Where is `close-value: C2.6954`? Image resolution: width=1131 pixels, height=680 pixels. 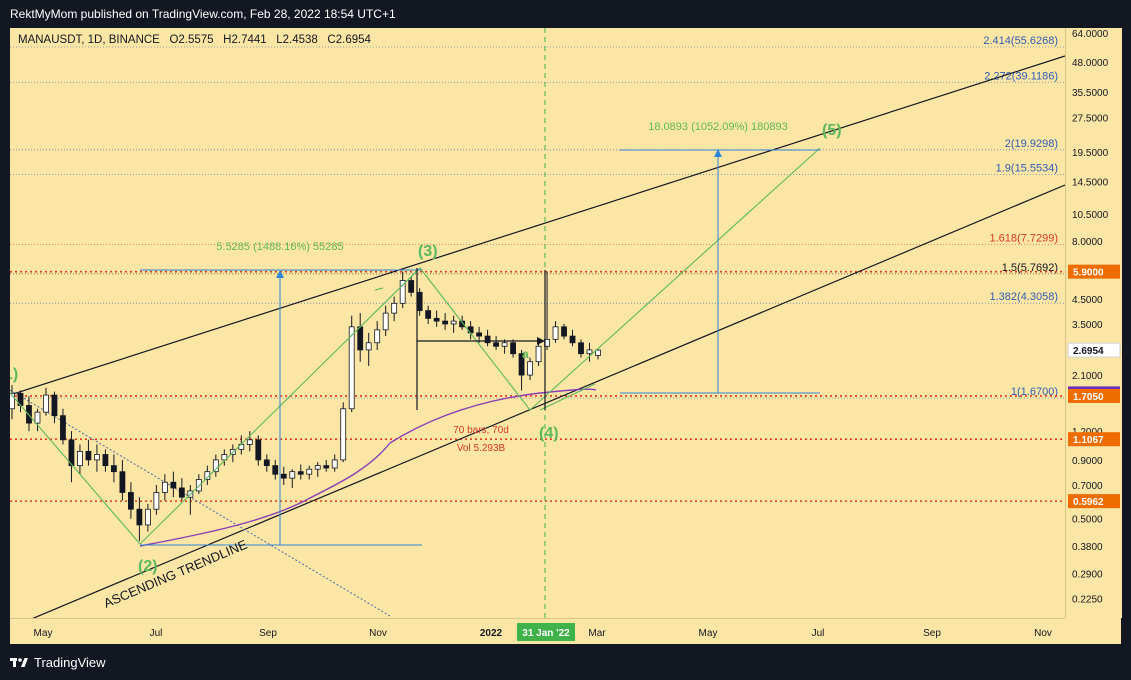
close-value: C2.6954 is located at coordinates (349, 40).